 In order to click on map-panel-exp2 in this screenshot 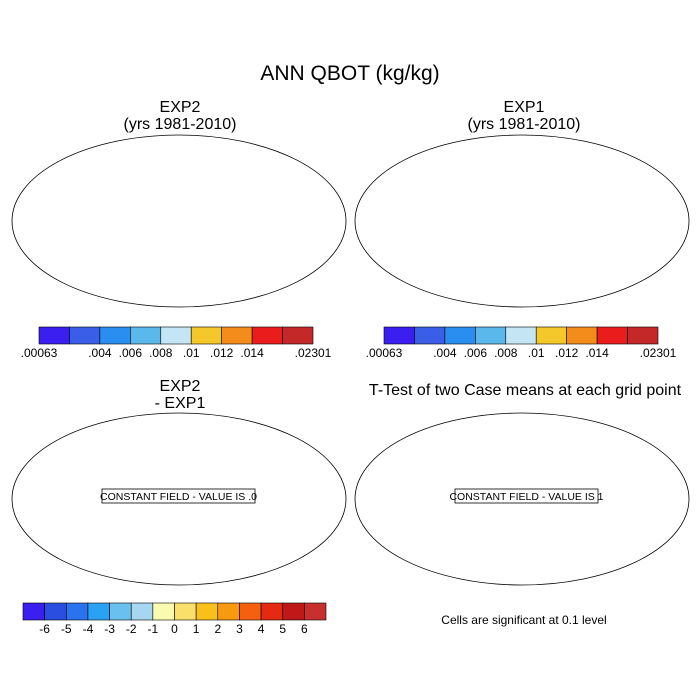, I will do `click(179, 221)`.